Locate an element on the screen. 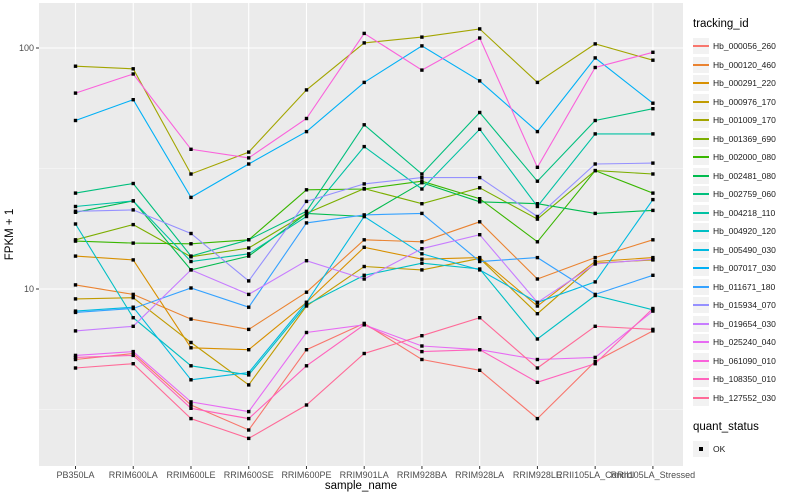 The image size is (800, 500). legend-item-label: Hb_025240_040 is located at coordinates (744, 342).